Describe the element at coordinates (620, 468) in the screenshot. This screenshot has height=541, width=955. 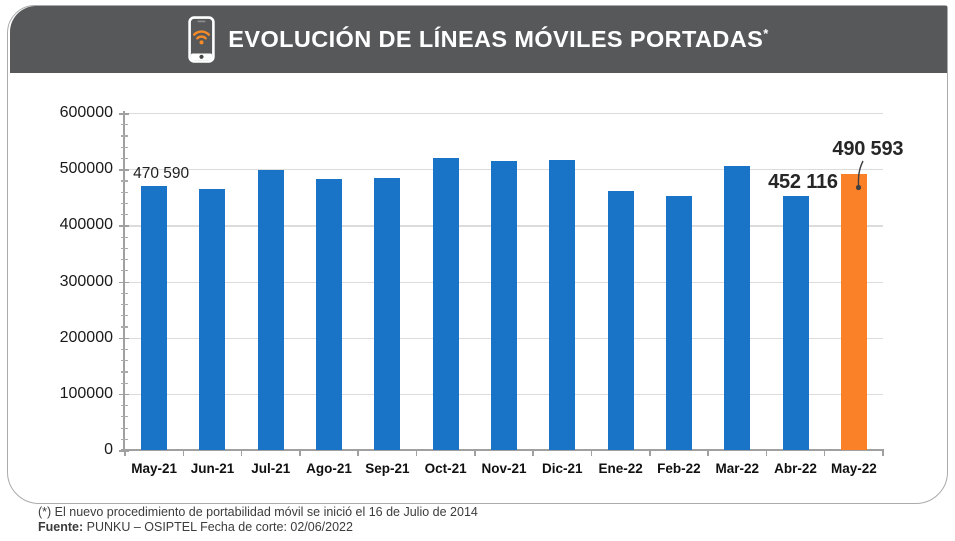
I see `x-axis-label-Ene-22: Ene-22` at that location.